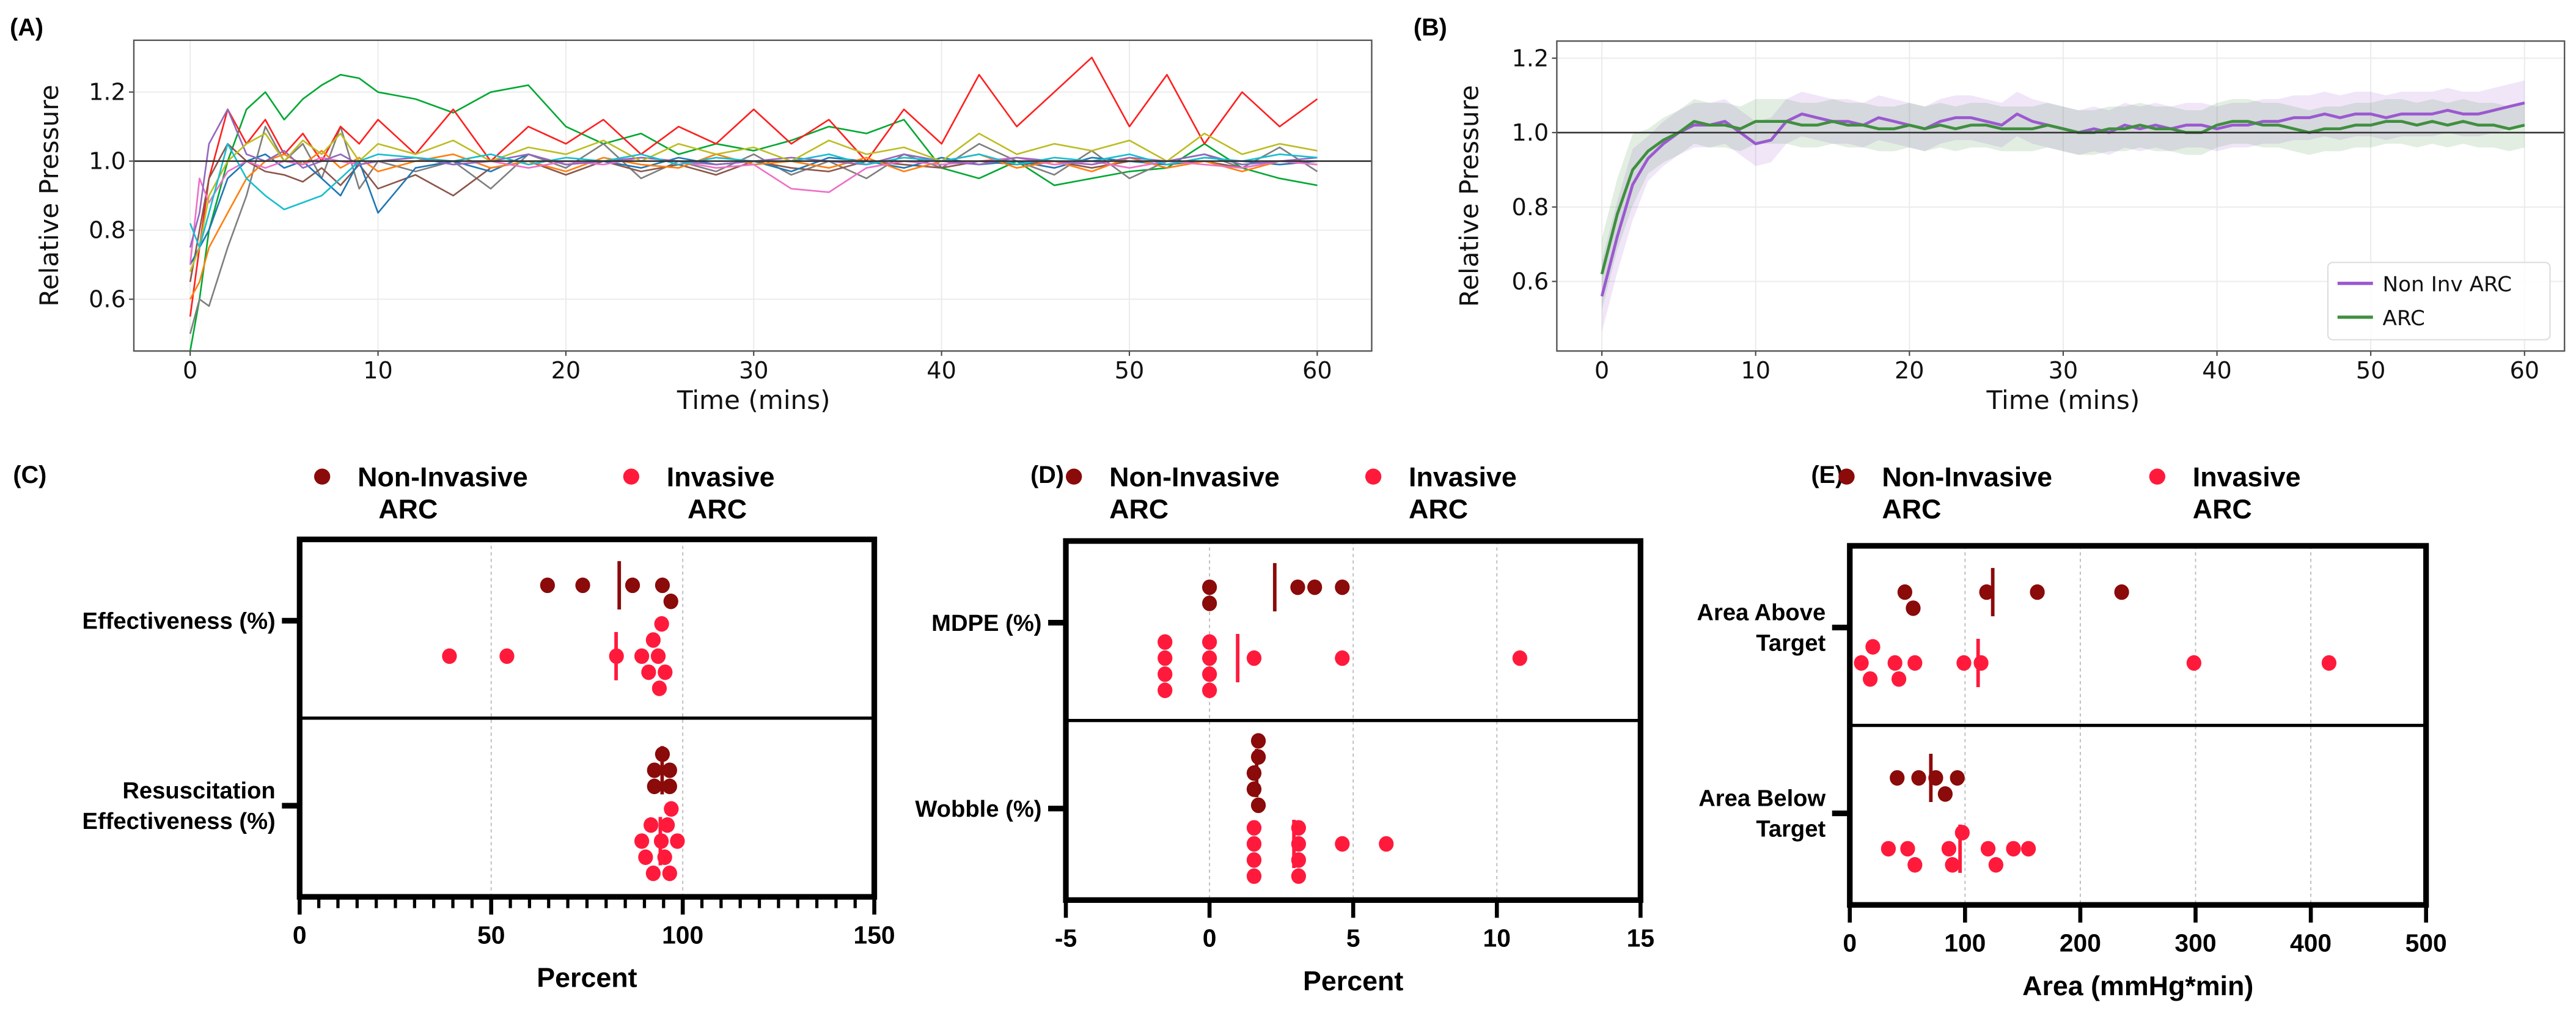 The image size is (2576, 1016). I want to click on y-tick-label: 0.8, so click(107, 231).